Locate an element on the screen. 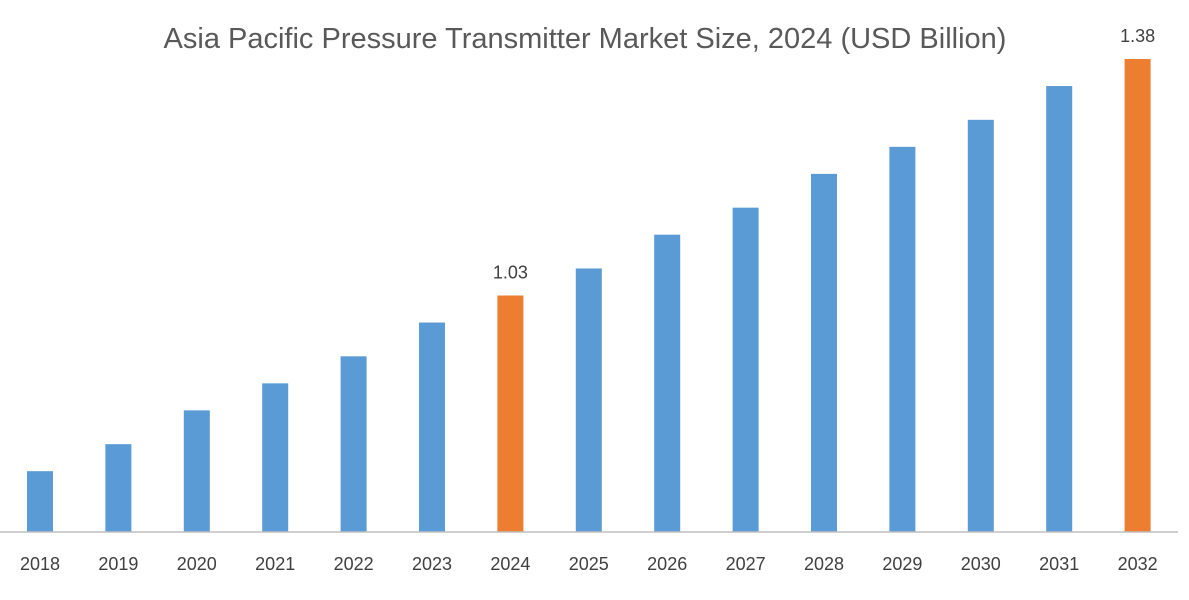 Image resolution: width=1189 pixels, height=600 pixels. x-tick-2031: 2031 is located at coordinates (1059, 564).